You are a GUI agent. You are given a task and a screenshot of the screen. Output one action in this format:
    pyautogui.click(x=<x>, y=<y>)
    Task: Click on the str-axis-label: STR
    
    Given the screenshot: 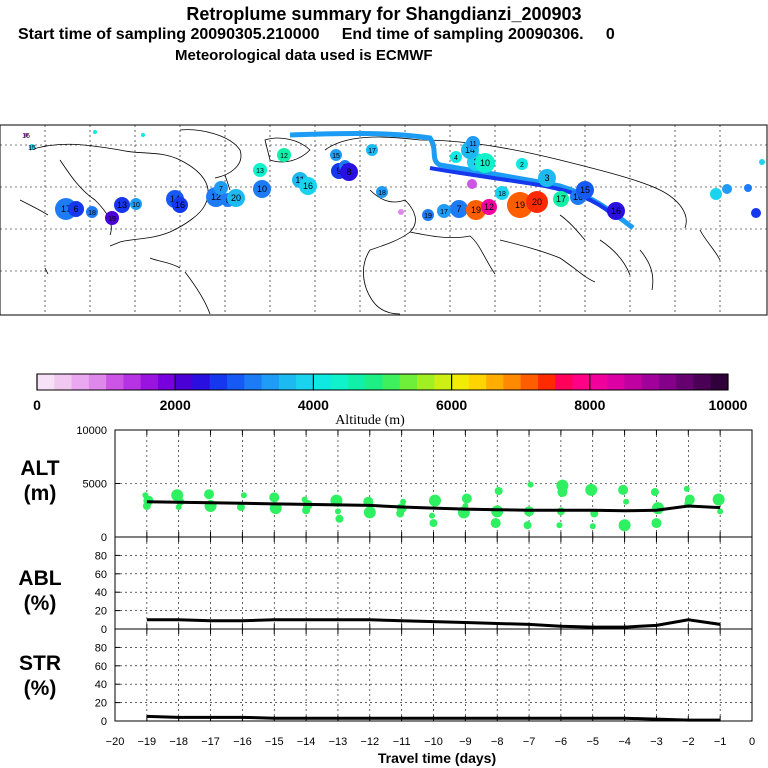 What is the action you would take?
    pyautogui.click(x=40, y=663)
    